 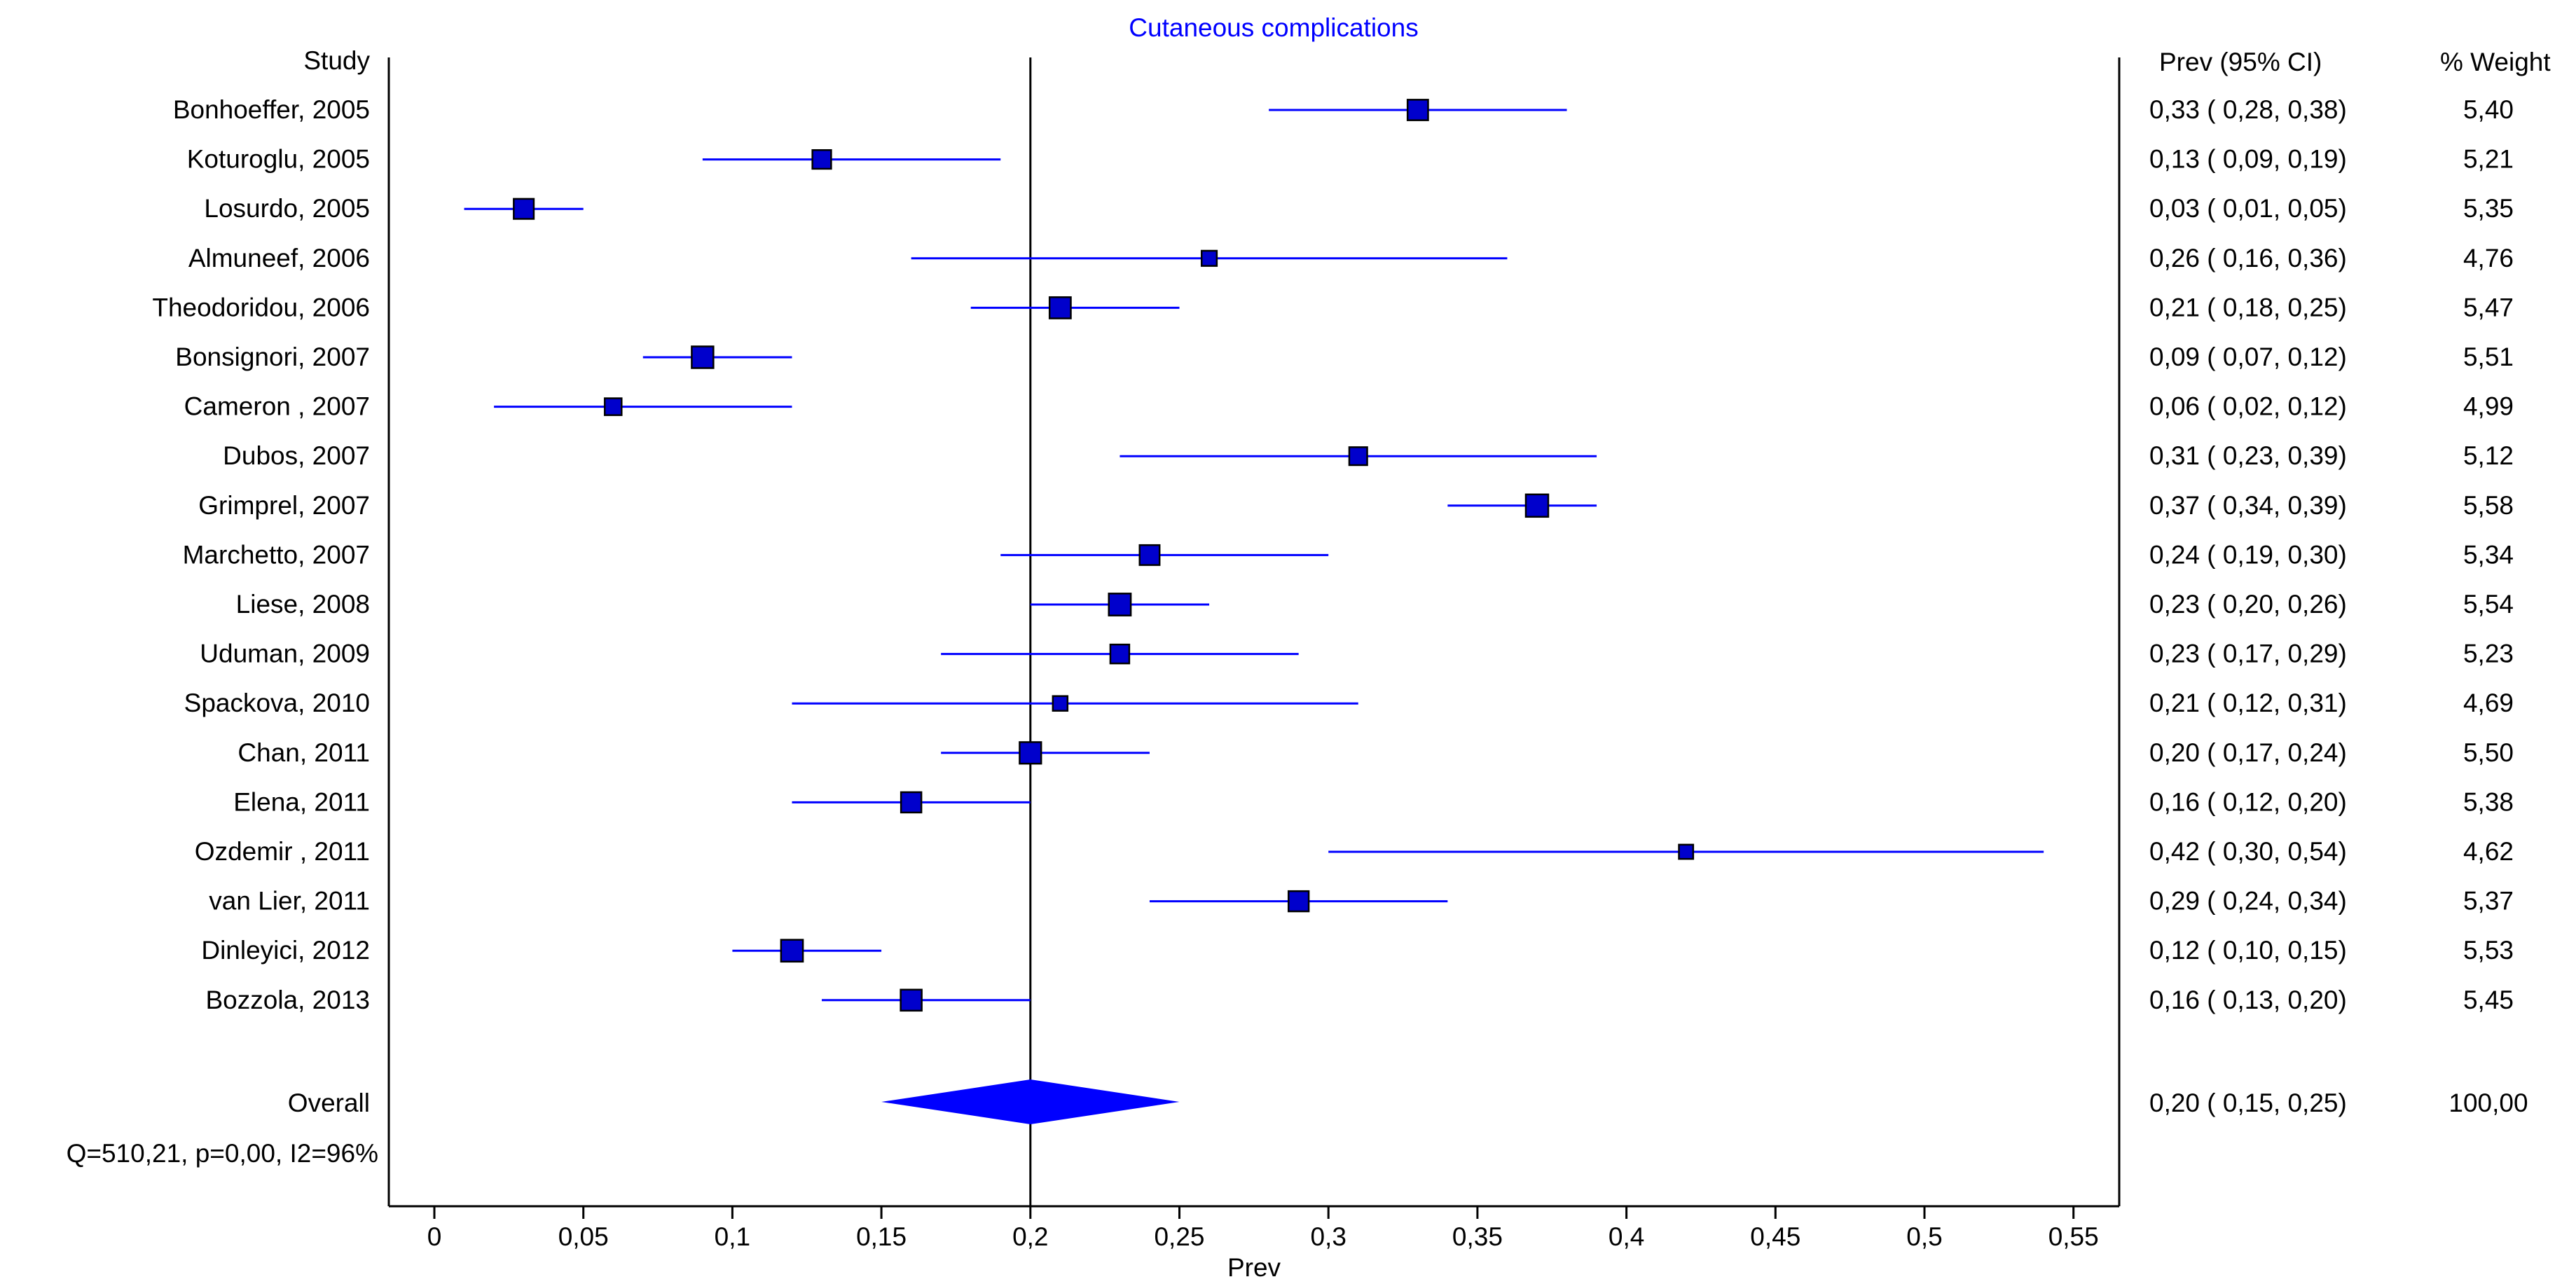 What do you see at coordinates (2488, 753) in the screenshot?
I see `study-weight: 5,50` at bounding box center [2488, 753].